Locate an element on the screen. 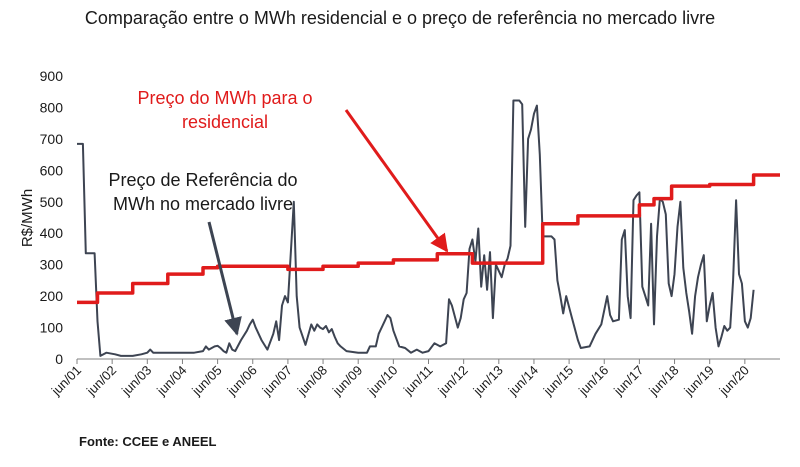 The height and width of the screenshot is (467, 800). annotation-residencial-arrow is located at coordinates (396, 181).